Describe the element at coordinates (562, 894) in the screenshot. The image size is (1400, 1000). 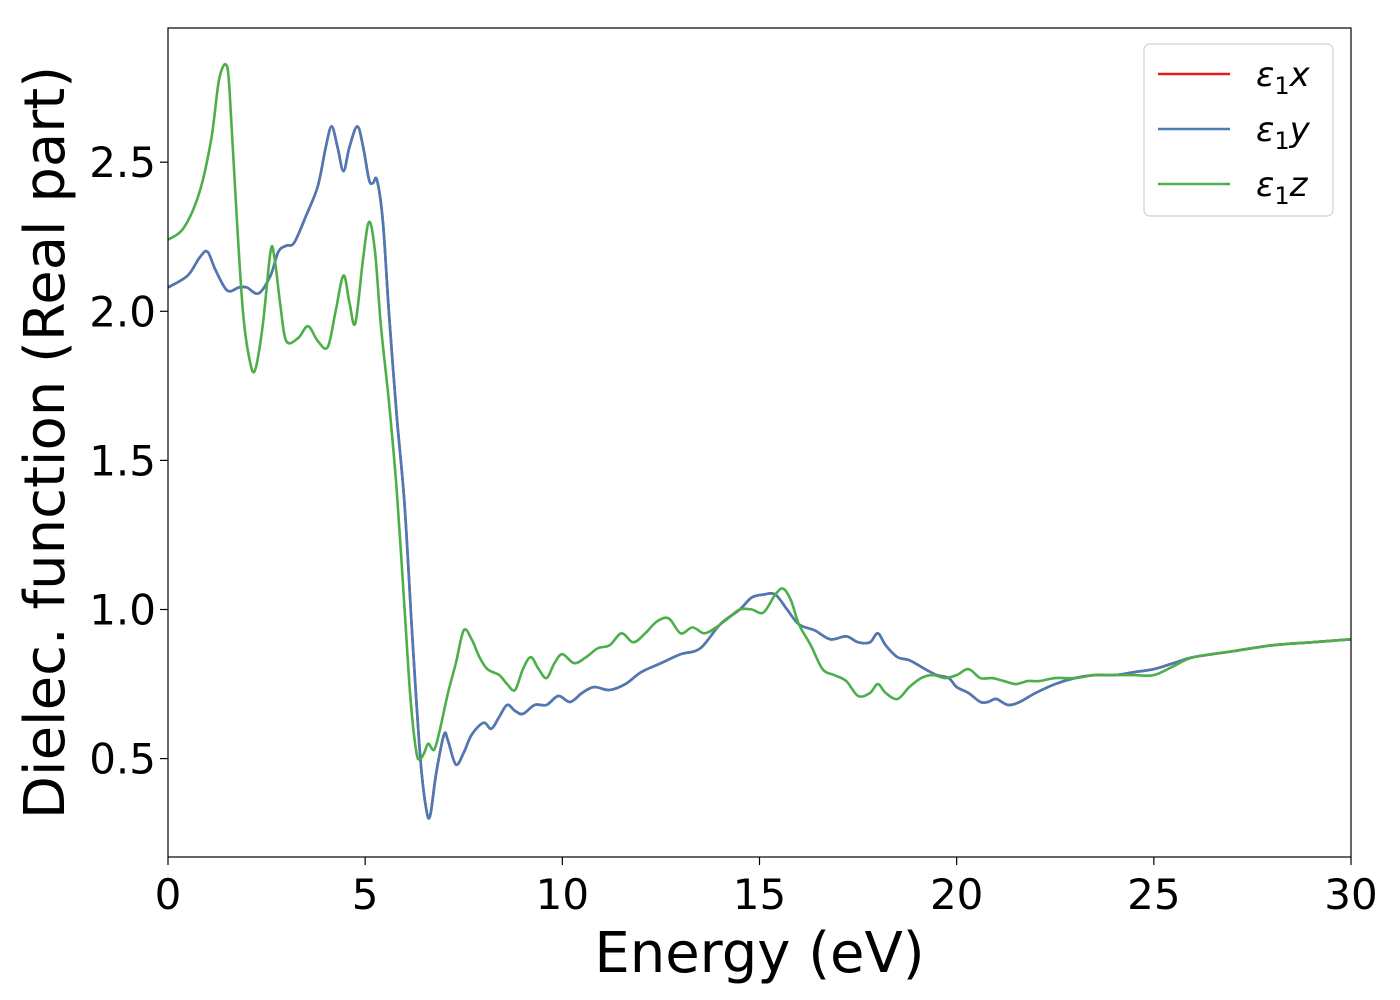
I see `x-tick-label: 10` at that location.